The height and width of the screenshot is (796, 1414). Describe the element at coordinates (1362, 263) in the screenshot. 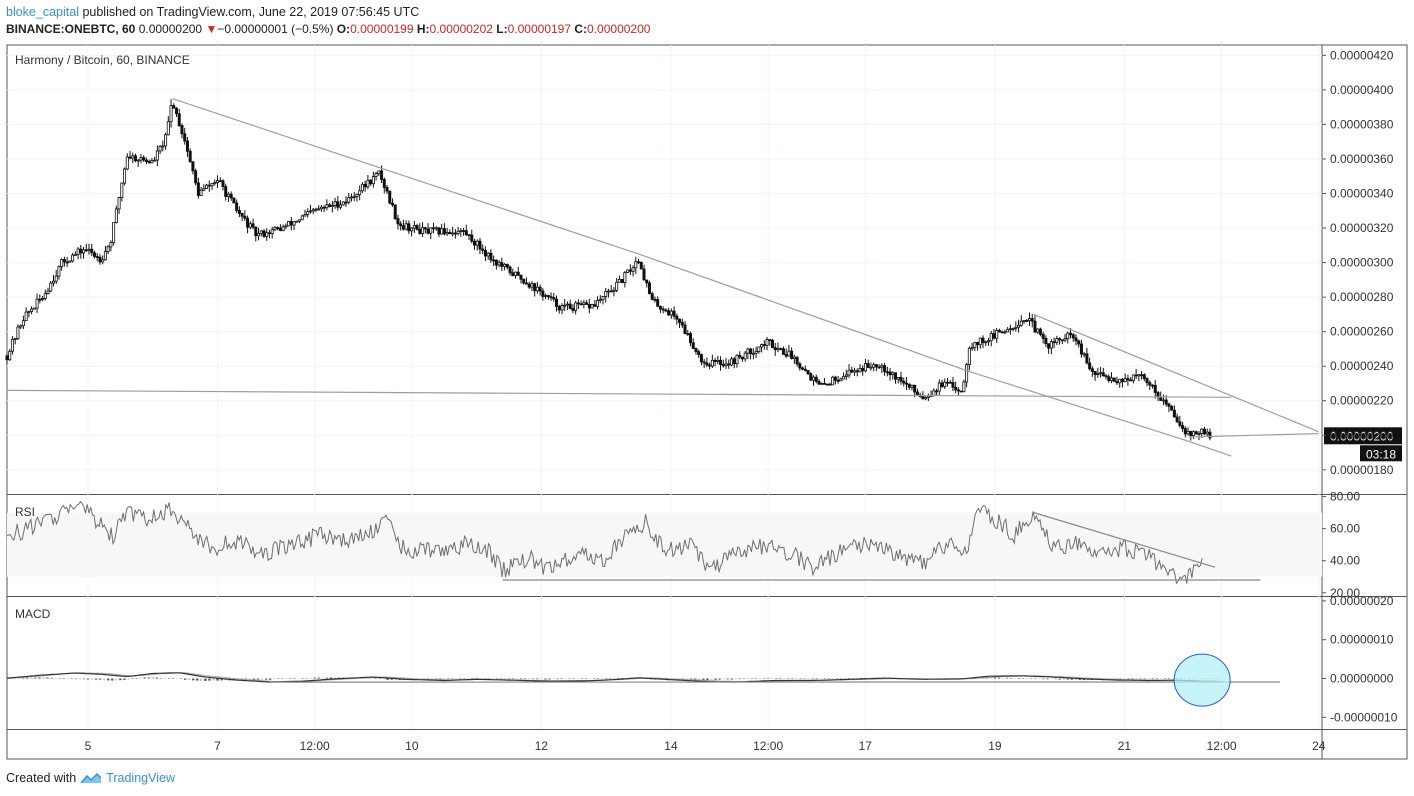

I see `price-tick-label: 0.00000300` at that location.